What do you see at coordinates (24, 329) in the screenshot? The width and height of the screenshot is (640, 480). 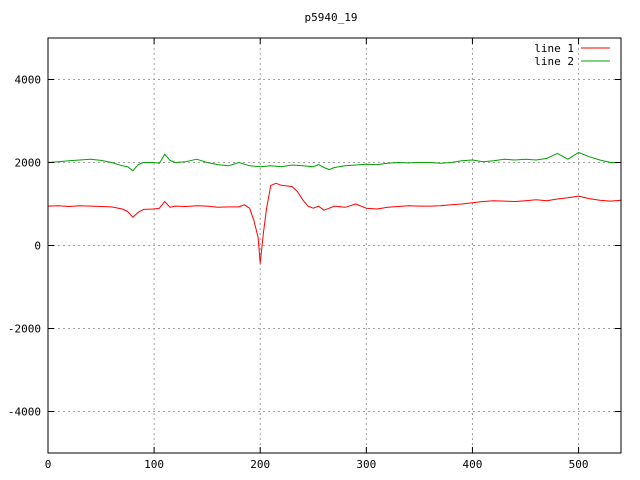 I see `y-tick-label: -2000` at bounding box center [24, 329].